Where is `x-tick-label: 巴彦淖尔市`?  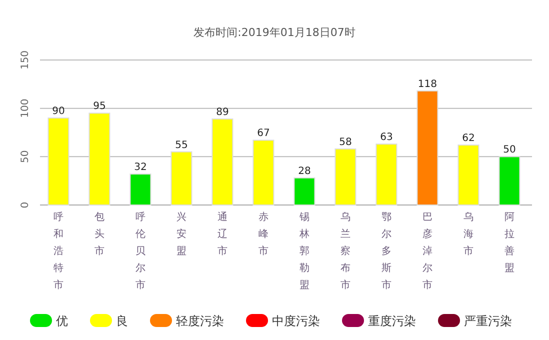
x-tick-label: 巴彦淖尔市 is located at coordinates (427, 251).